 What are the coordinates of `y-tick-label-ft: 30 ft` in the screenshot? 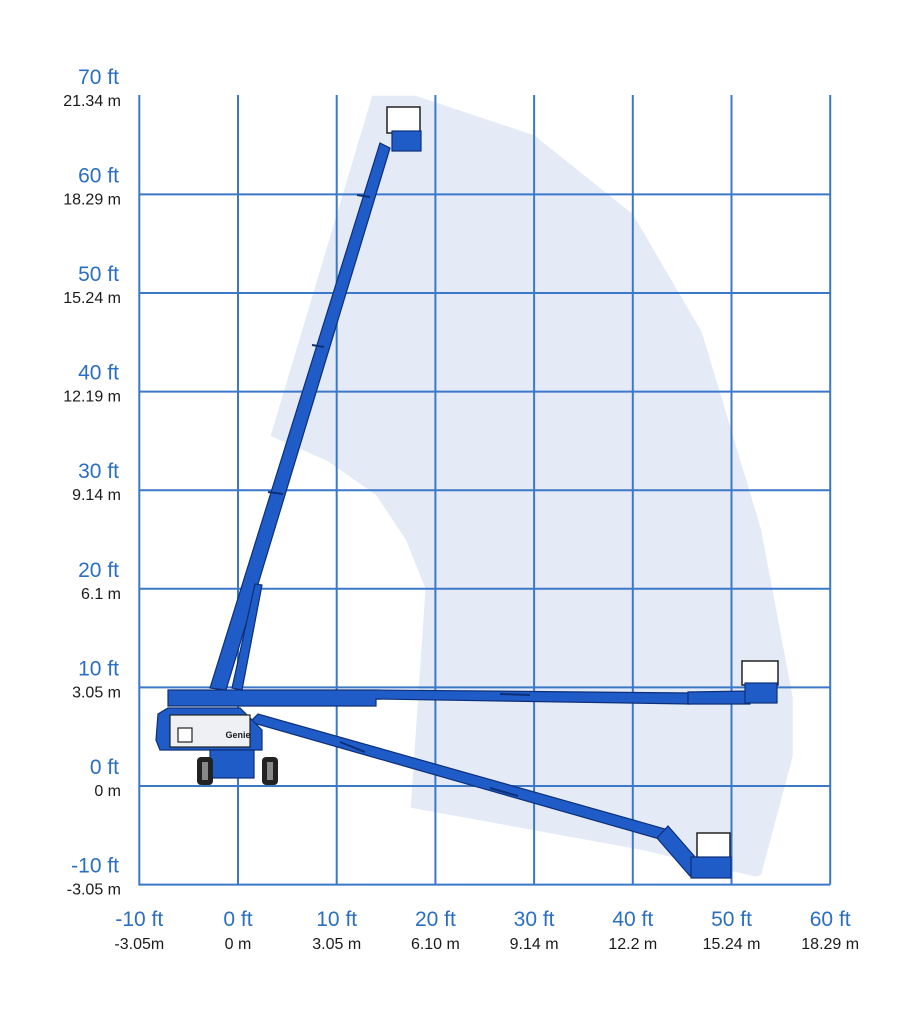 It's located at (98, 471).